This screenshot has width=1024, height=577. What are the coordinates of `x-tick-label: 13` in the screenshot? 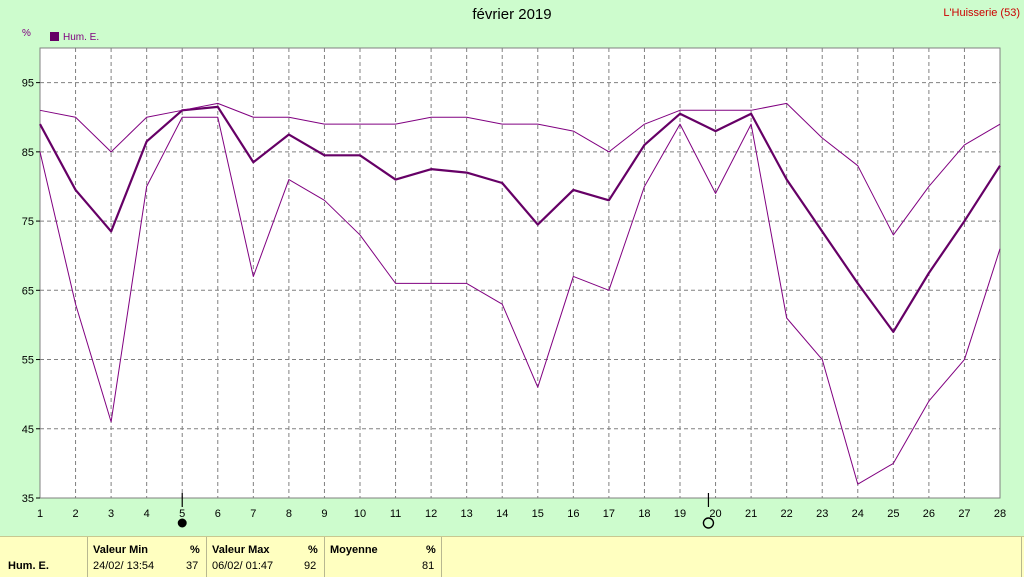 It's located at (467, 514).